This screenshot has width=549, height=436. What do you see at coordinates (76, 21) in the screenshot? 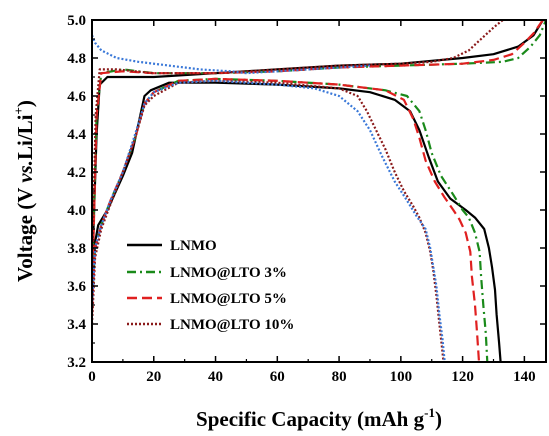
I see `y-tick-label: 5.0` at bounding box center [76, 21].